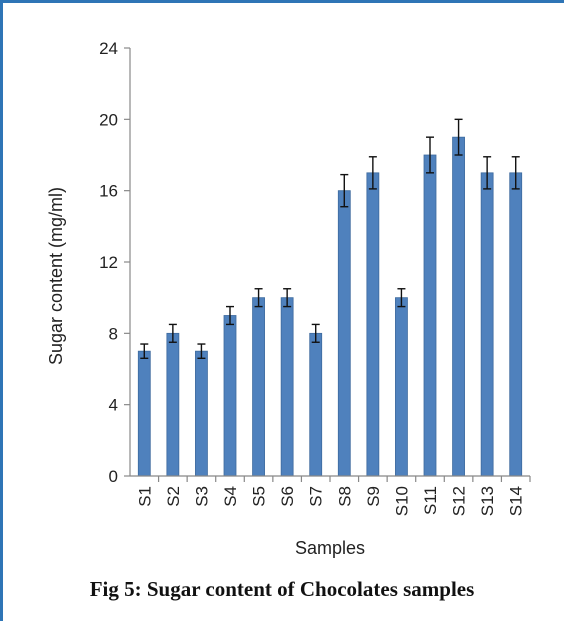 The height and width of the screenshot is (621, 564). What do you see at coordinates (201, 413) in the screenshot?
I see `bar-s3` at bounding box center [201, 413].